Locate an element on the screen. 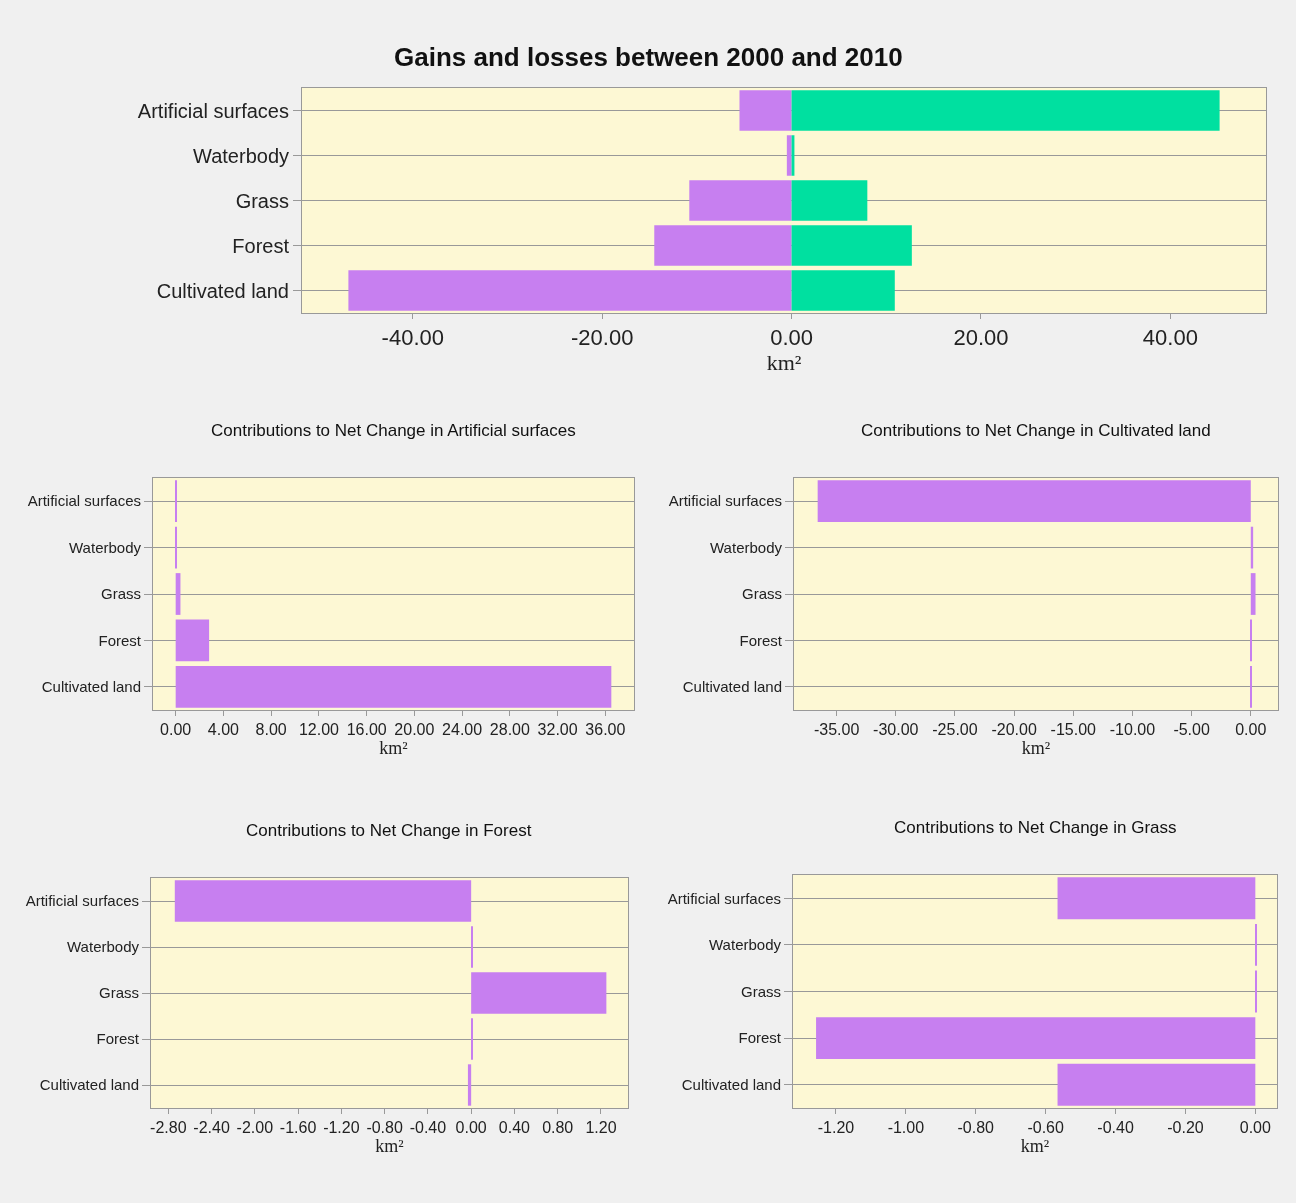  x-tick-label: -0.60 is located at coordinates (1045, 1128).